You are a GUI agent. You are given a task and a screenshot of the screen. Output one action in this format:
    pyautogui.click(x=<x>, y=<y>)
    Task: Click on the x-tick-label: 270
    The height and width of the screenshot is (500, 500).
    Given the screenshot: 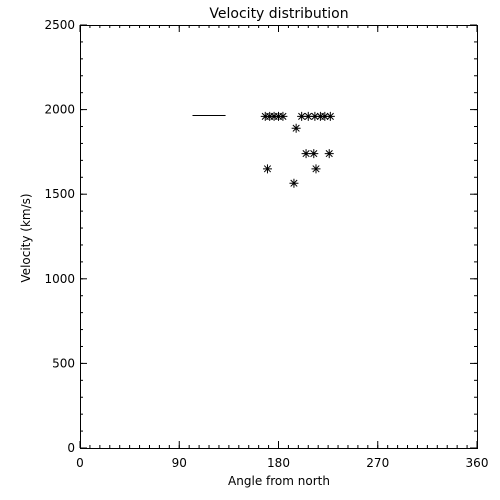 What is the action you would take?
    pyautogui.click(x=377, y=463)
    